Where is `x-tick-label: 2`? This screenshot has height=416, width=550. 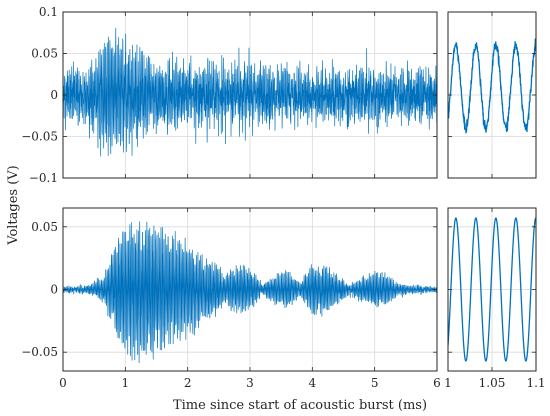
x-tick-label: 2 is located at coordinates (188, 383).